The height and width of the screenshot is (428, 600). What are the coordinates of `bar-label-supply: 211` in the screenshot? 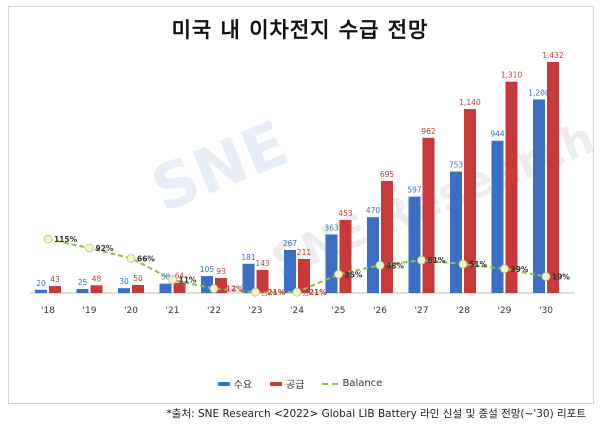 It's located at (304, 252).